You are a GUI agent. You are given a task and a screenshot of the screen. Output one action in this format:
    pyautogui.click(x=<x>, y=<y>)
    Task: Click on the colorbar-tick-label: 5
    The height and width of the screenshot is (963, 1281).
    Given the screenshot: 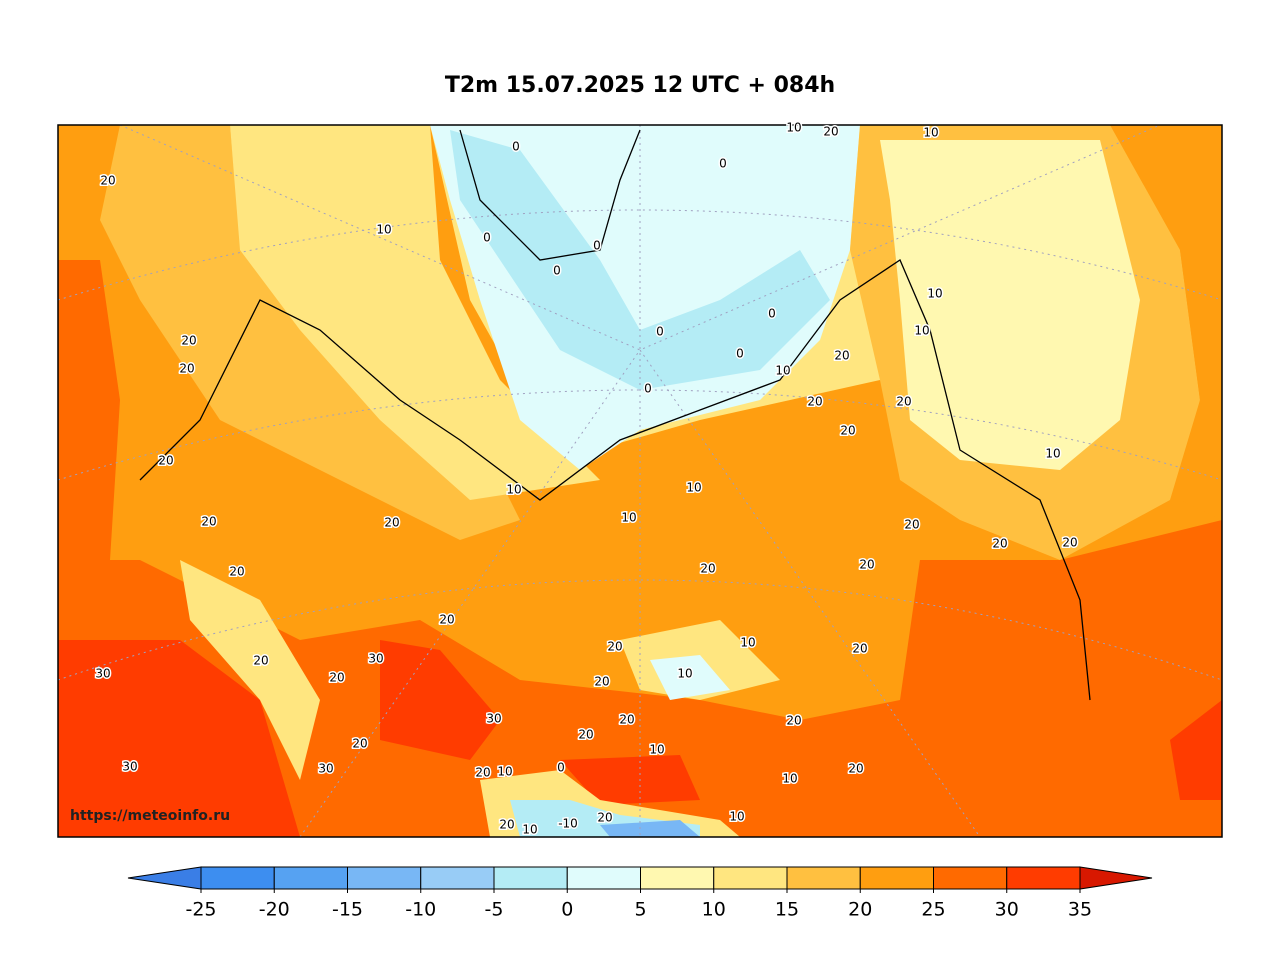 What is the action you would take?
    pyautogui.click(x=640, y=910)
    